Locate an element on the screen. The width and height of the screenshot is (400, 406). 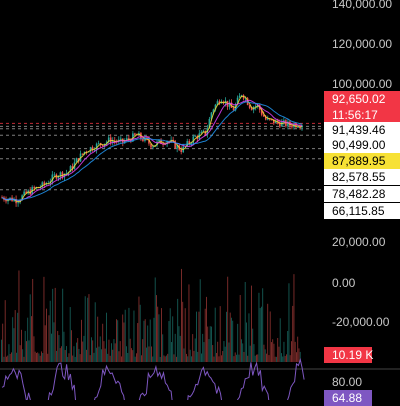
price-level-tag-3: 82,578.55 is located at coordinates (362, 177).